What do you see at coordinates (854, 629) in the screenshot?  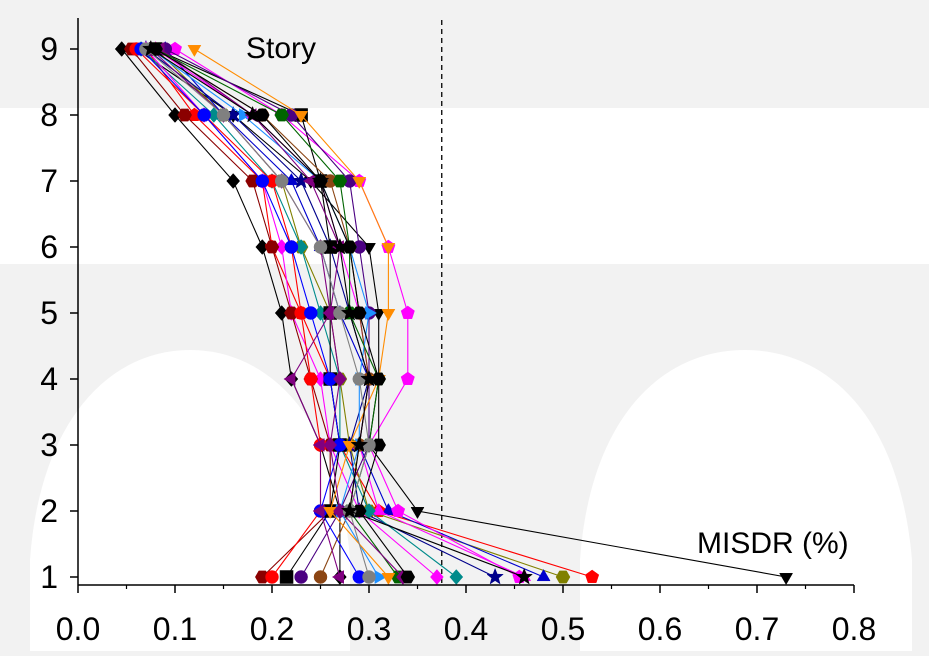 I see `x-tick-label: 0.8` at bounding box center [854, 629].